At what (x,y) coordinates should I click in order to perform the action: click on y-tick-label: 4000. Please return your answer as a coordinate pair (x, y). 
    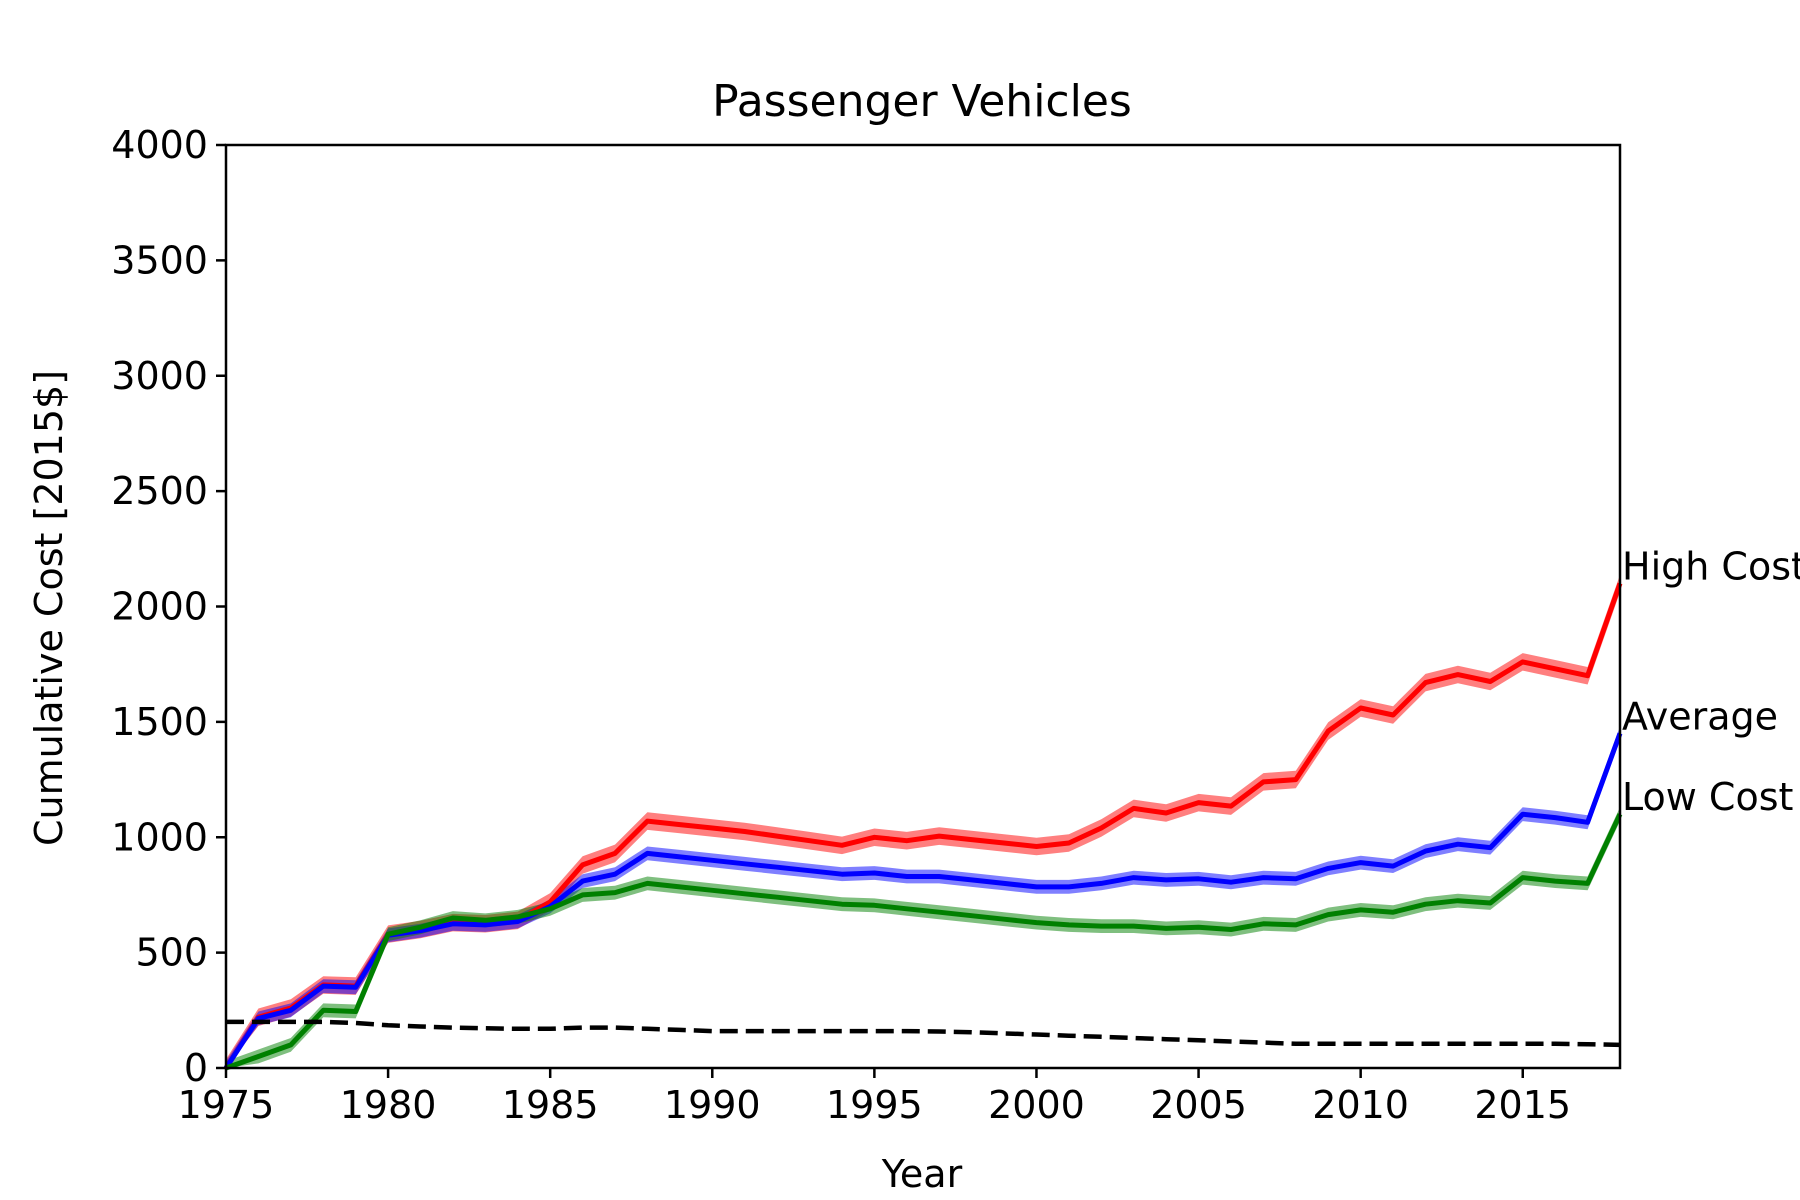
    Looking at the image, I should click on (159, 145).